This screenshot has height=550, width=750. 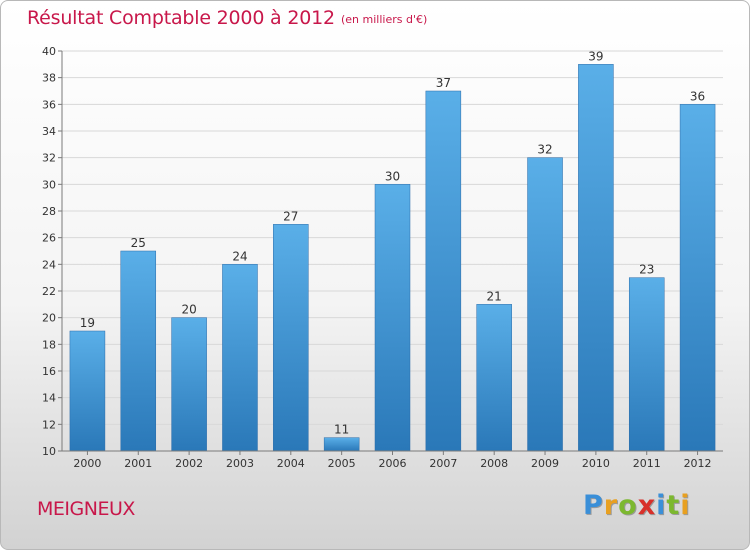 I want to click on y-tick-label: 24, so click(x=49, y=264).